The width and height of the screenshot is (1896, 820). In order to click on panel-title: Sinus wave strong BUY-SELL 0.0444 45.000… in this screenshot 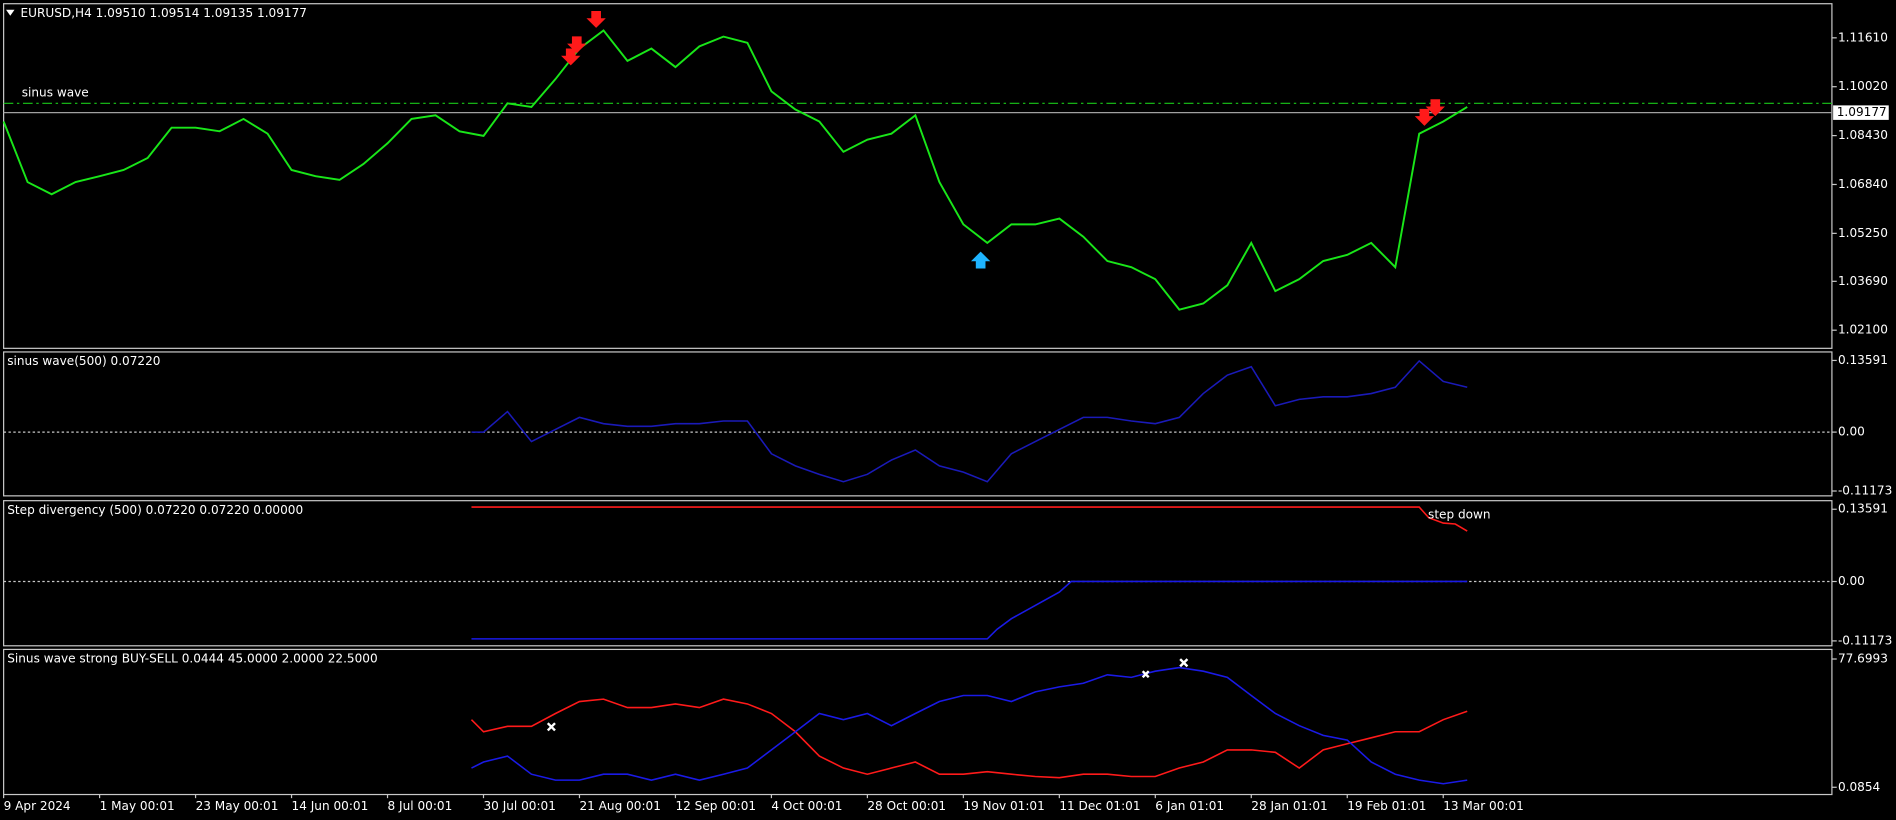, I will do `click(192, 659)`.